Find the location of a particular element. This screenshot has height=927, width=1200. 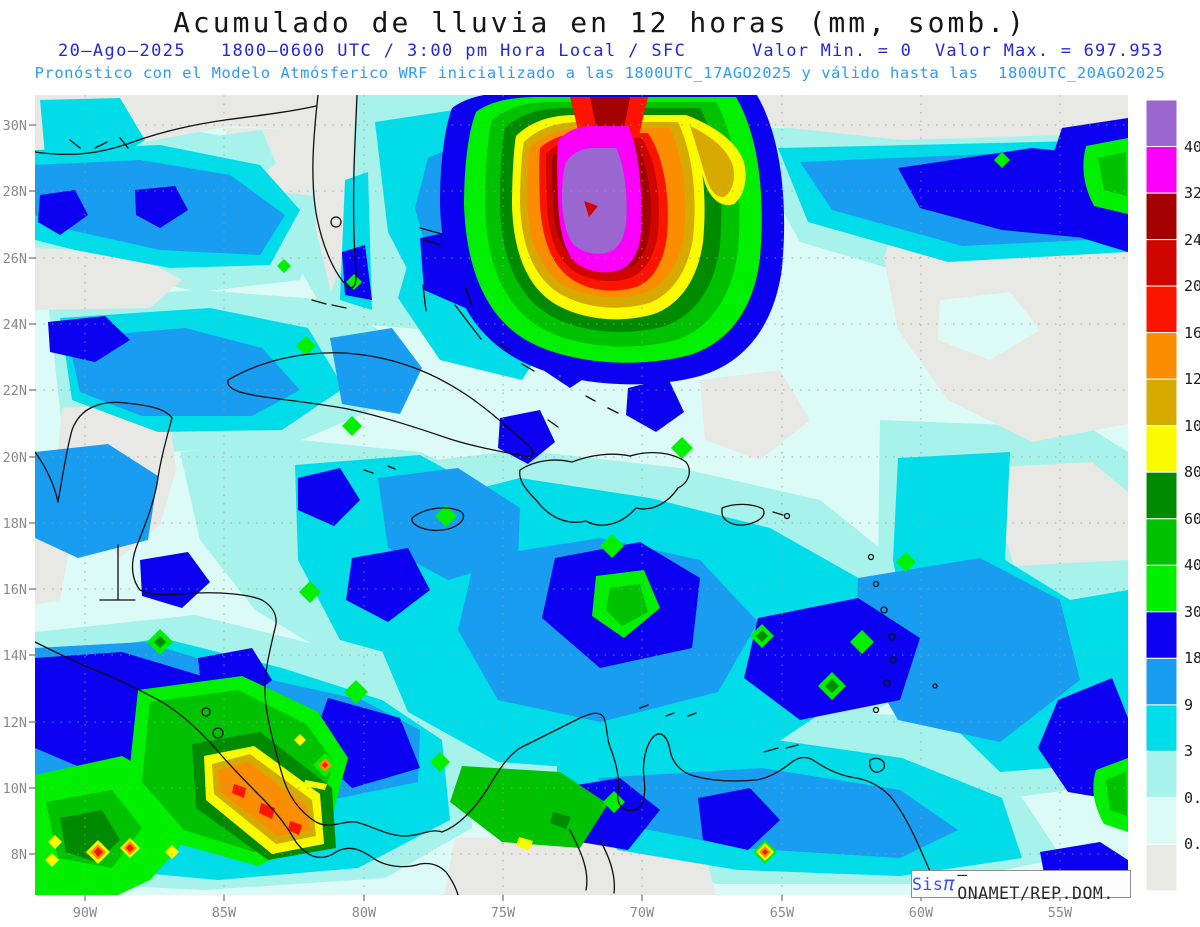

attribution-badge: Sis π – ONAMET/REP.DOM. is located at coordinates (1021, 884).